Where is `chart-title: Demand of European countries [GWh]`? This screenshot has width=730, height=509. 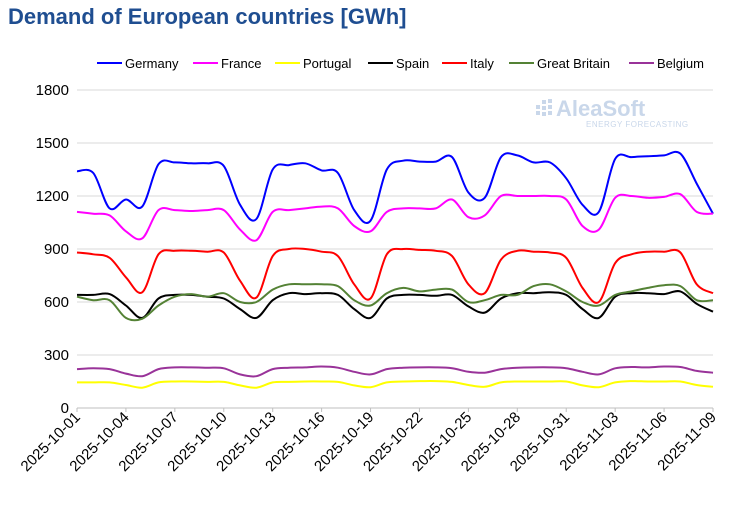 chart-title: Demand of European countries [GWh] is located at coordinates (207, 16).